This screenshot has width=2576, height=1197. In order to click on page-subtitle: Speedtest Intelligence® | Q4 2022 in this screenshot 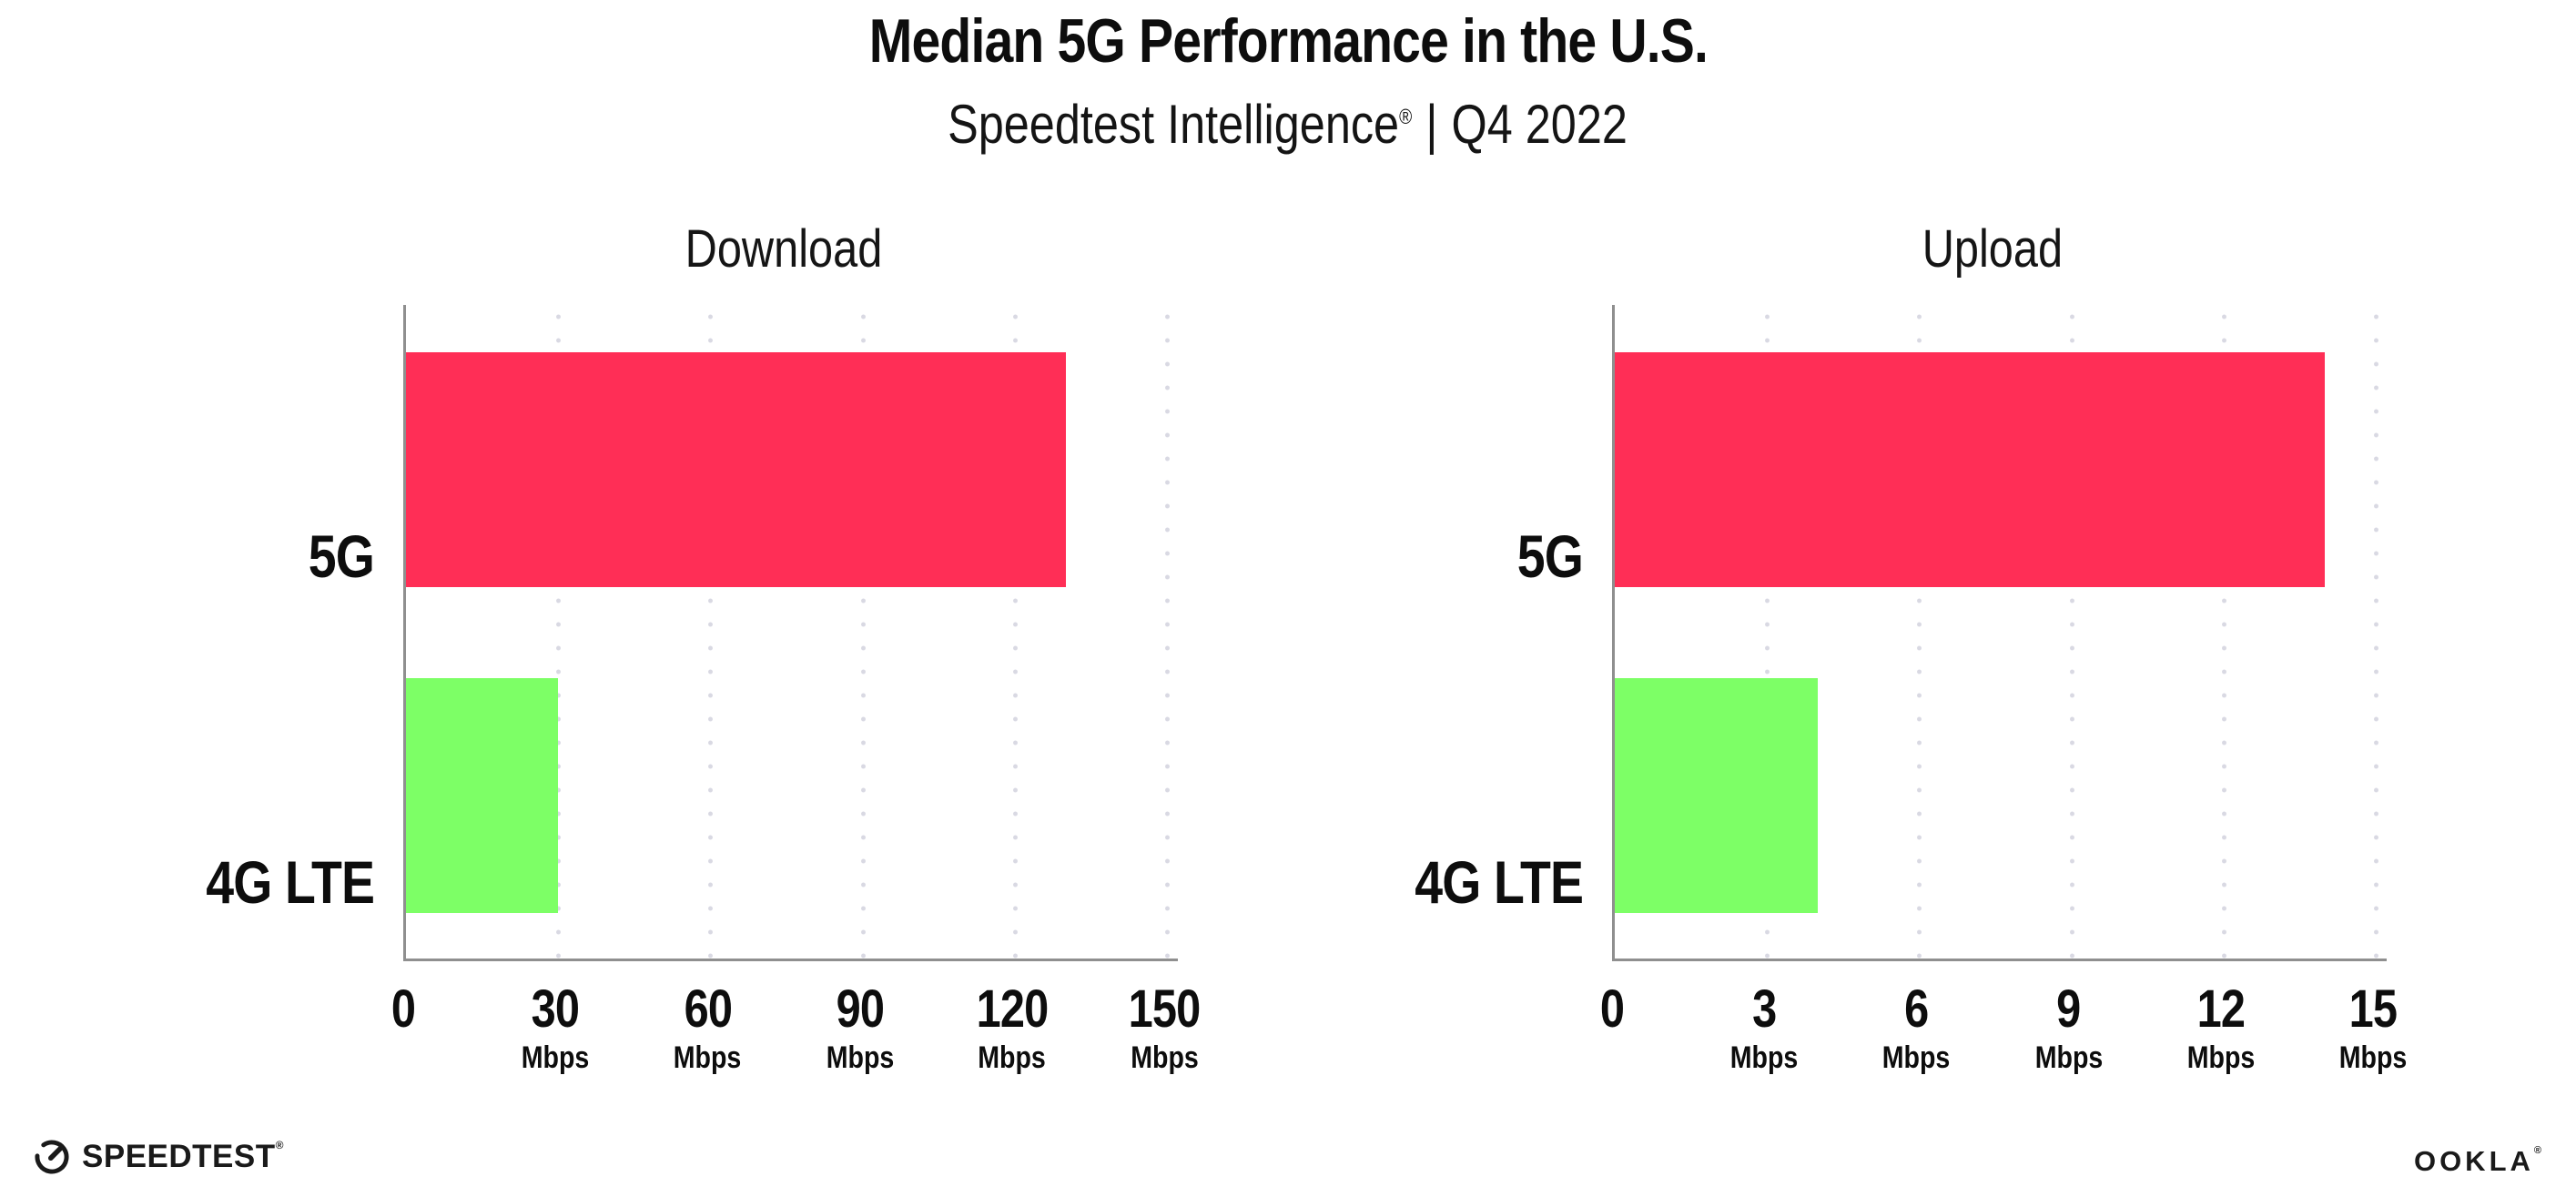, I will do `click(1288, 125)`.